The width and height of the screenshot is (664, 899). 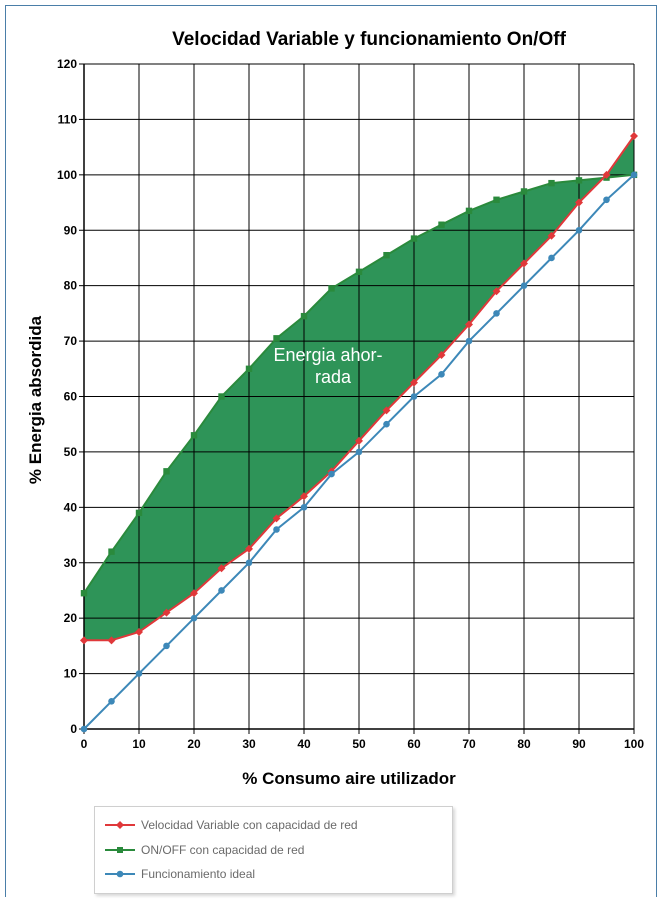 What do you see at coordinates (120, 825) in the screenshot?
I see `legend-marker-diamond-icon` at bounding box center [120, 825].